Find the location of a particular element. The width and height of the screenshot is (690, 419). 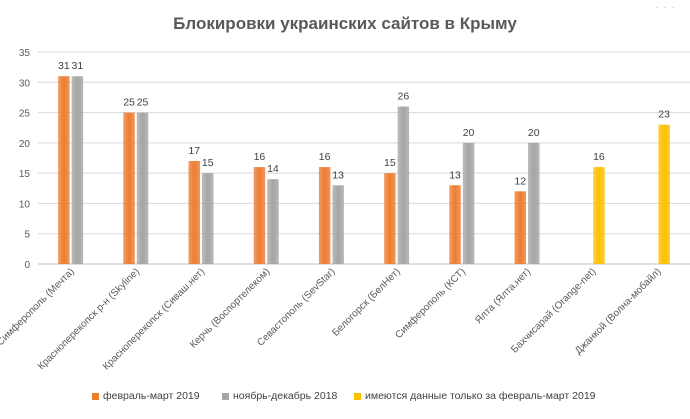

x-tick-label: Симферополь (КСТ) is located at coordinates (430, 303).